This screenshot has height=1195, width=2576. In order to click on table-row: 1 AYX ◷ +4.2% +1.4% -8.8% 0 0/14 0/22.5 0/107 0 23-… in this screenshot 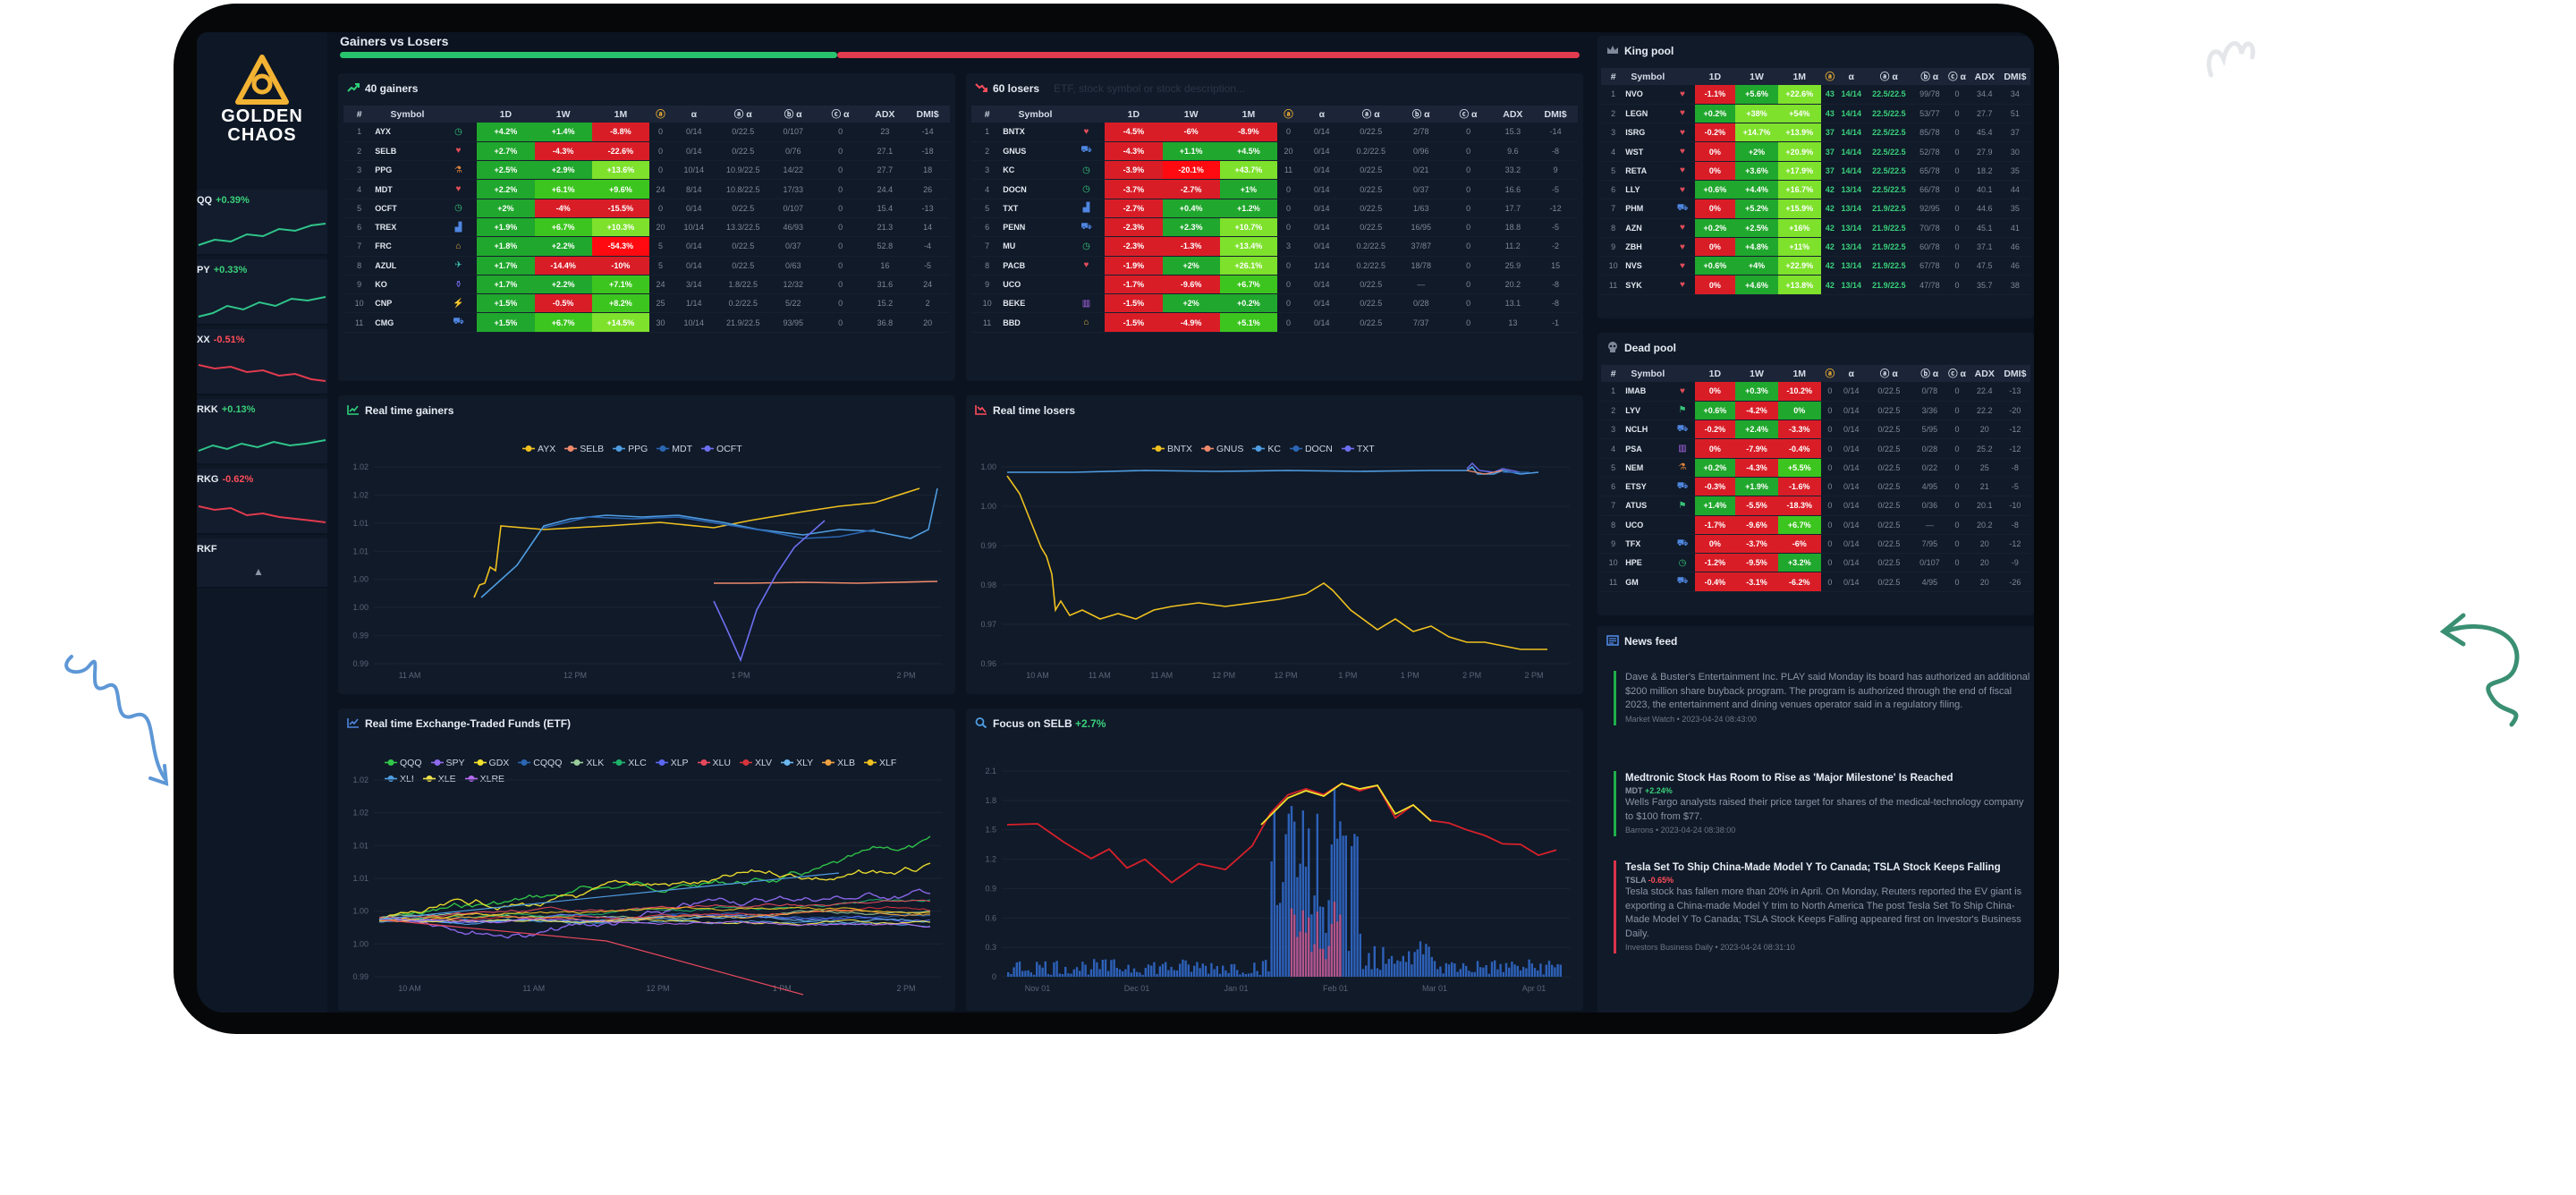, I will do `click(646, 132)`.